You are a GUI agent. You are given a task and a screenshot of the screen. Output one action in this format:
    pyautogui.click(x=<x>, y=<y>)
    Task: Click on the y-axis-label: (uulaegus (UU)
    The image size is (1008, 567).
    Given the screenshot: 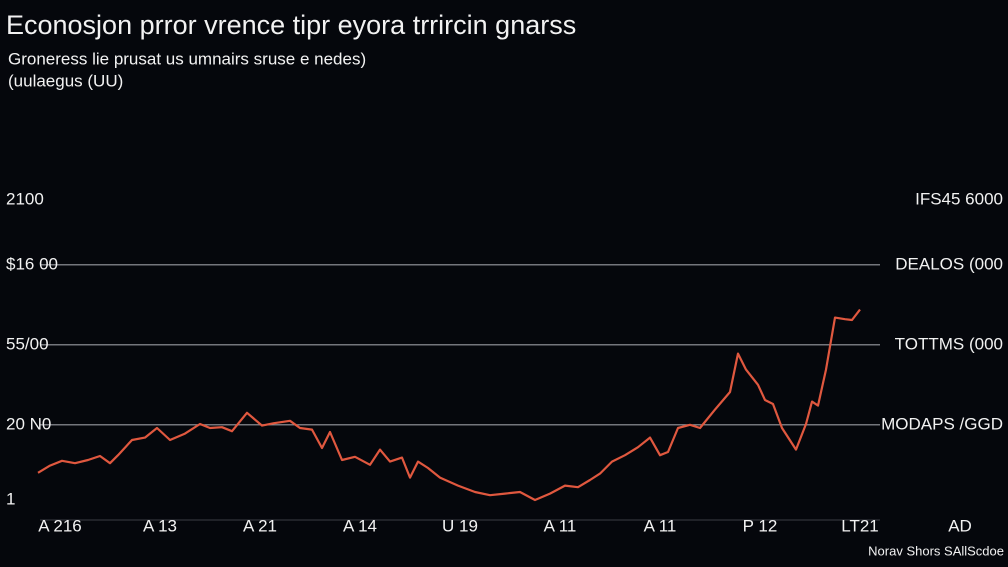 What is the action you would take?
    pyautogui.click(x=65, y=80)
    